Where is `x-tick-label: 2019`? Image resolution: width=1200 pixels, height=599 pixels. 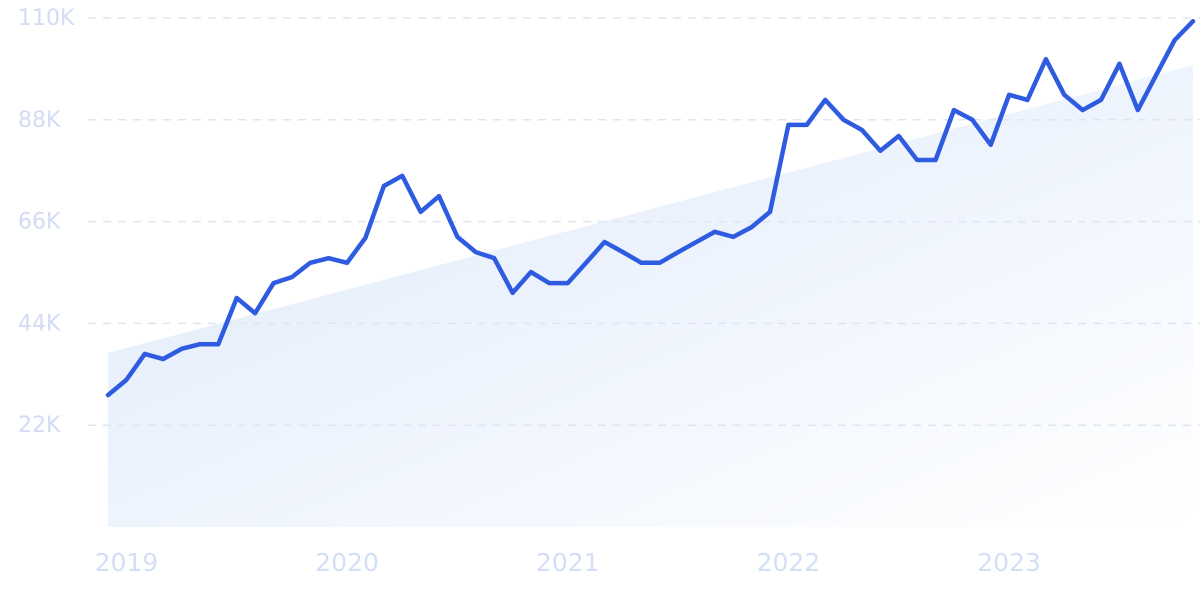
x-tick-label: 2019 is located at coordinates (127, 562).